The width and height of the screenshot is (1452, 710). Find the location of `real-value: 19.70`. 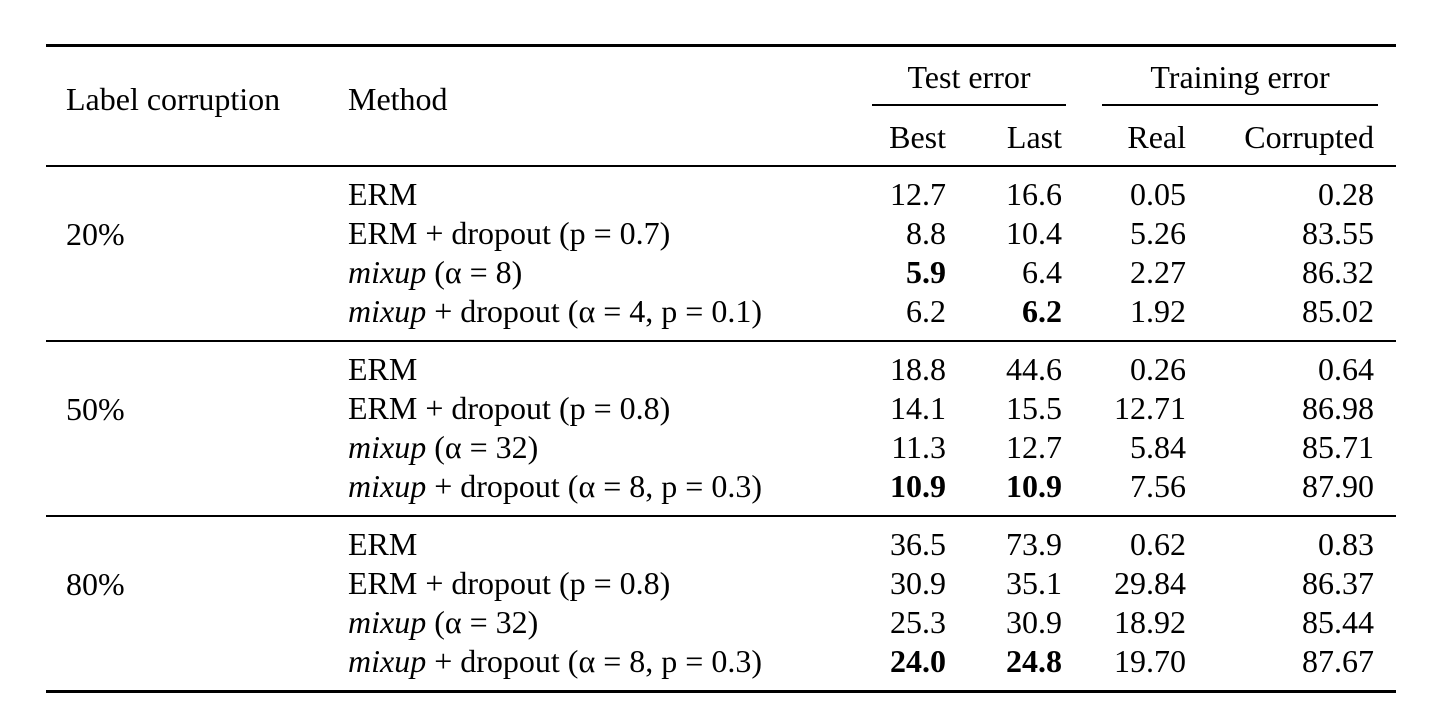

real-value: 19.70 is located at coordinates (1150, 661).